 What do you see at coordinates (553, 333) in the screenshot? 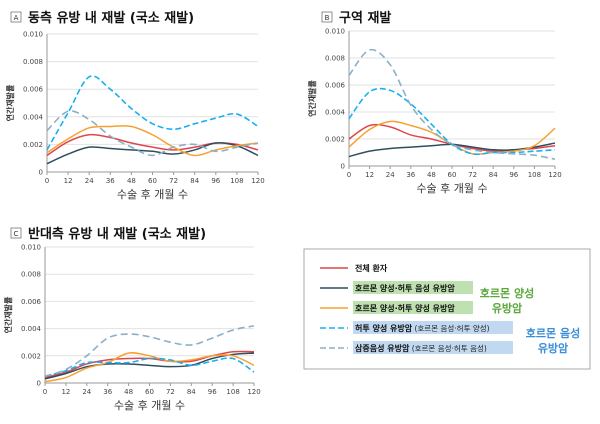
I see `group-label-hr-negative: 호르몬 음성` at bounding box center [553, 333].